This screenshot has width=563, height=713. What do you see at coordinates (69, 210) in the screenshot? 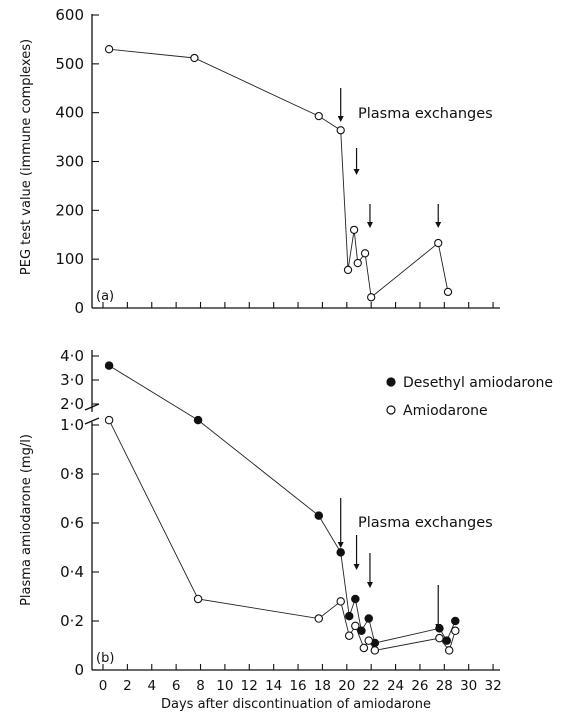
I see `panel-a-y-tick-label: 200` at bounding box center [69, 210].